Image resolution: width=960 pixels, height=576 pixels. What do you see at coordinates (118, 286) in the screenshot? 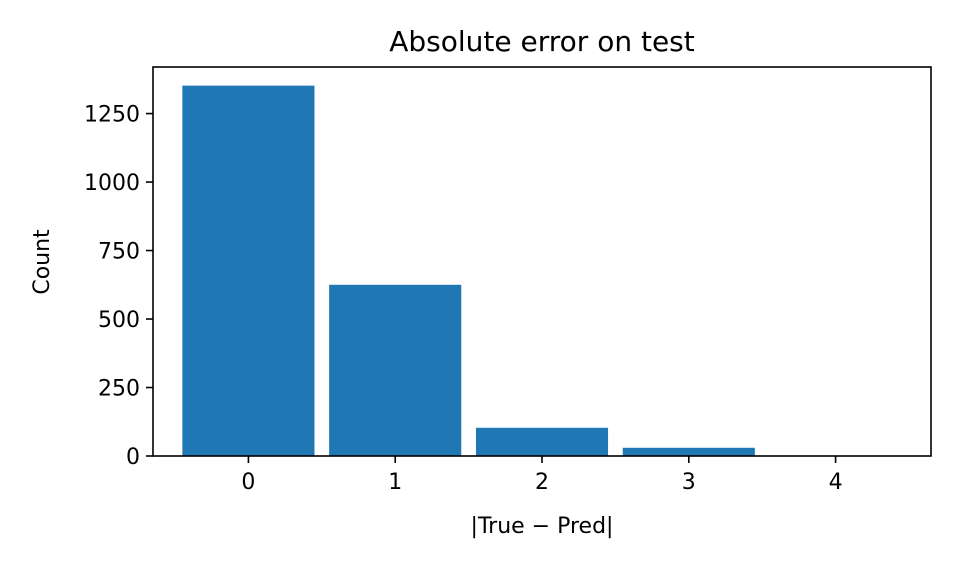
I see `y-axis-ticks: 0 250 500 750 1000 1250` at bounding box center [118, 286].